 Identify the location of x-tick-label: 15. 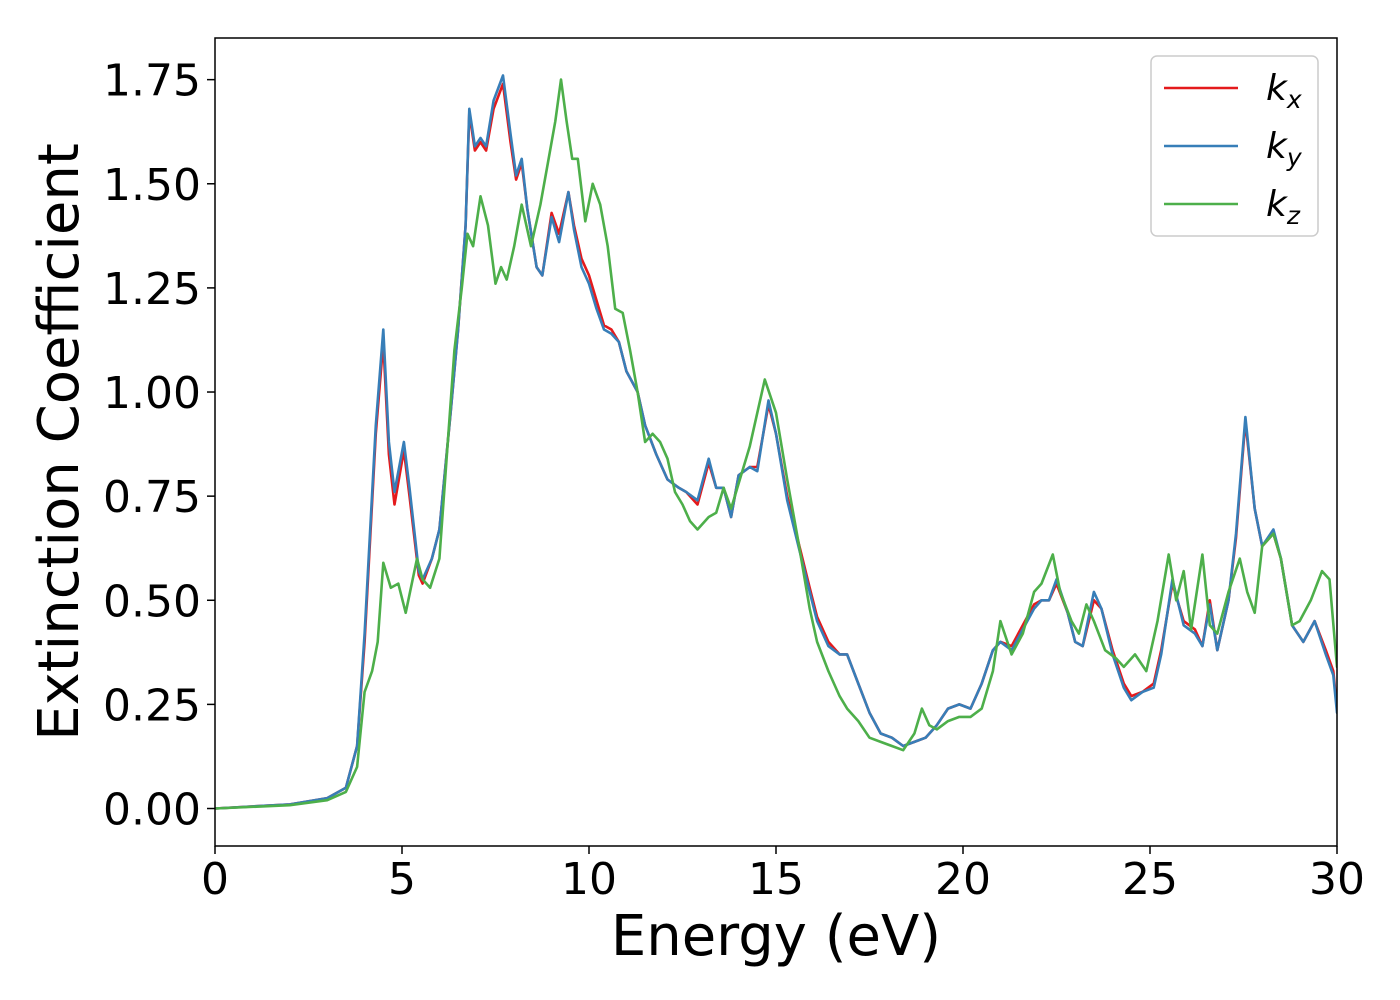
(776, 879).